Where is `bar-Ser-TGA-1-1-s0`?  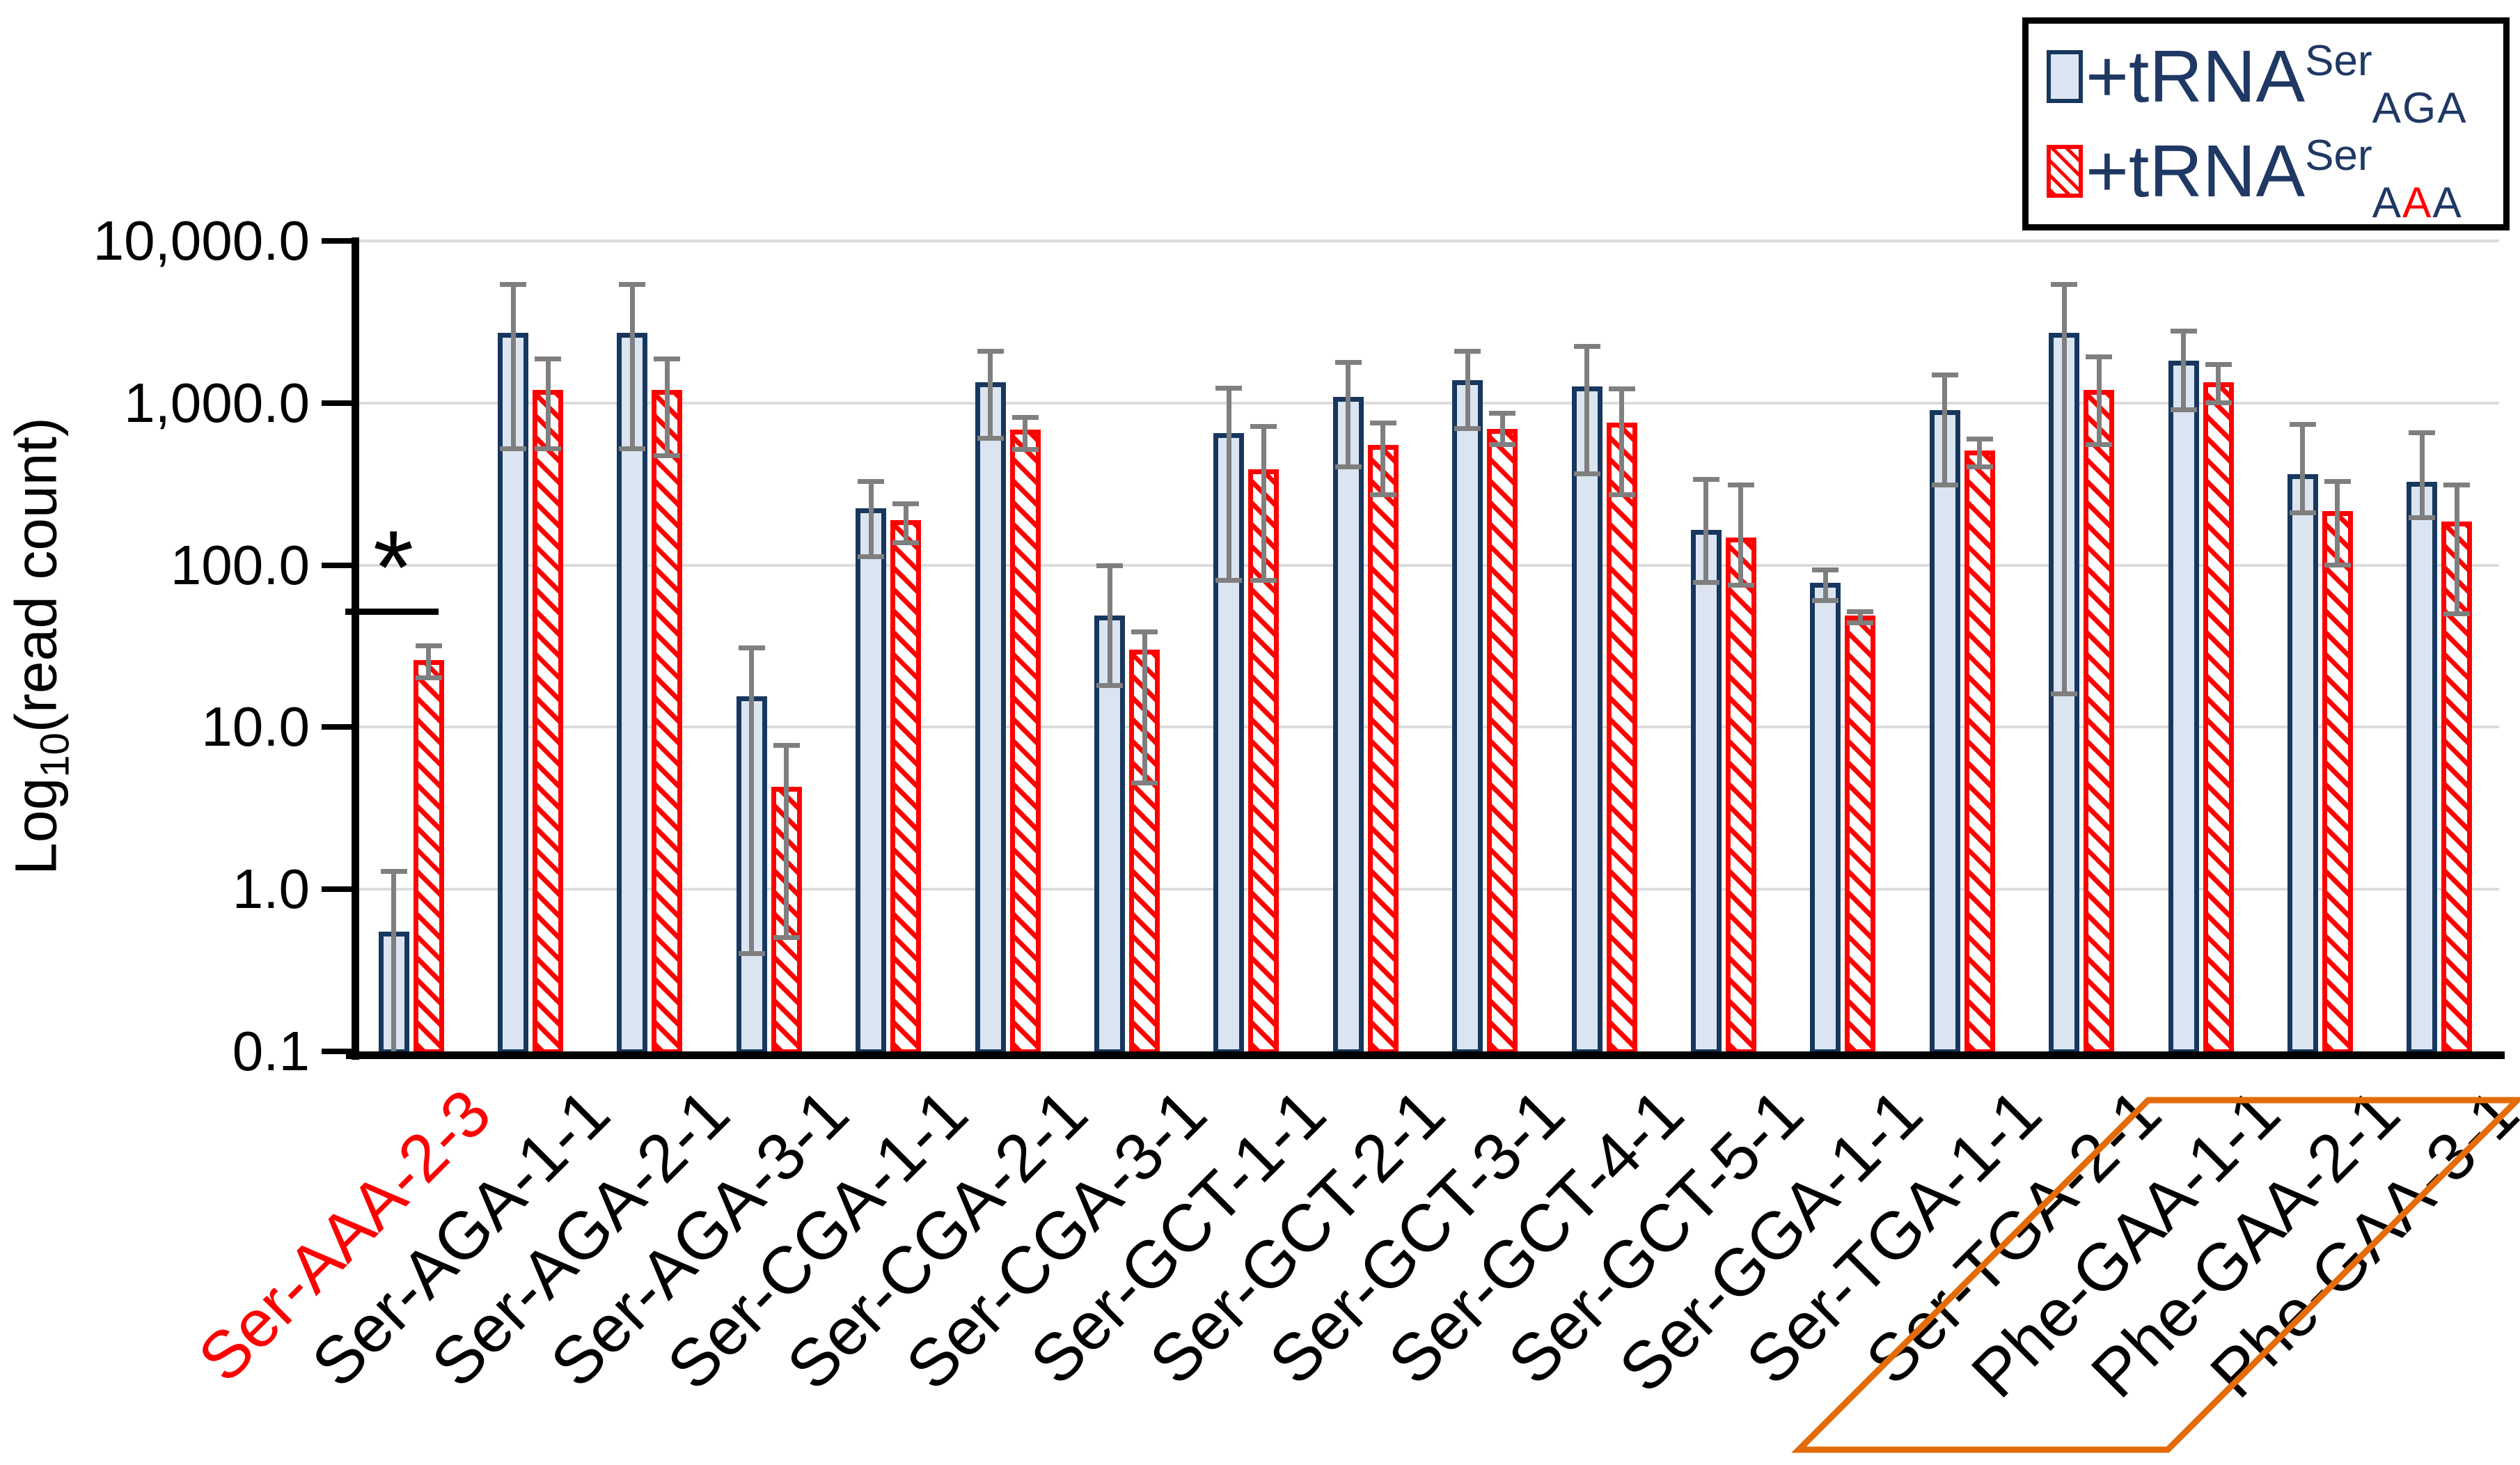
bar-Ser-TGA-1-1-s0 is located at coordinates (1944, 732).